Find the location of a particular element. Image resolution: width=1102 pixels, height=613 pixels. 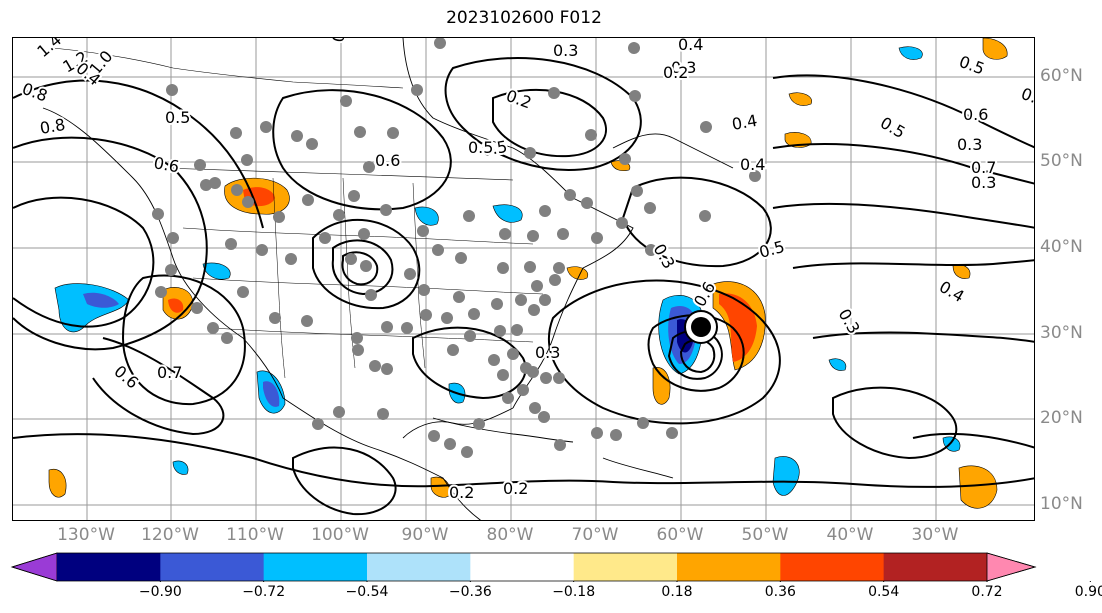

latitude-label: 40°N is located at coordinates (1061, 247).